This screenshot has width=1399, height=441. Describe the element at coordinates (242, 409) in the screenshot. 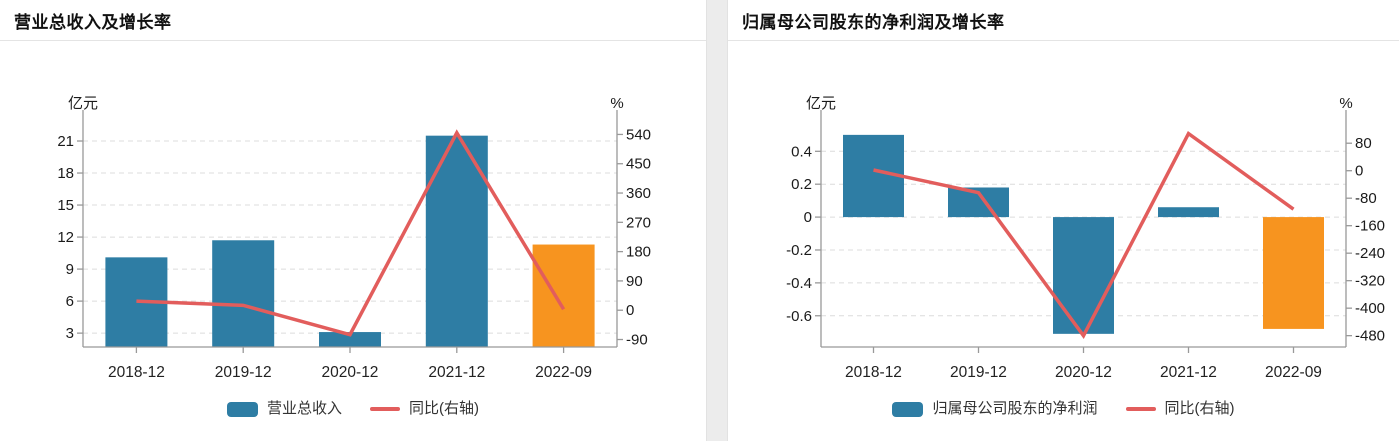

I see `revenue-bar-legend-swatch` at that location.